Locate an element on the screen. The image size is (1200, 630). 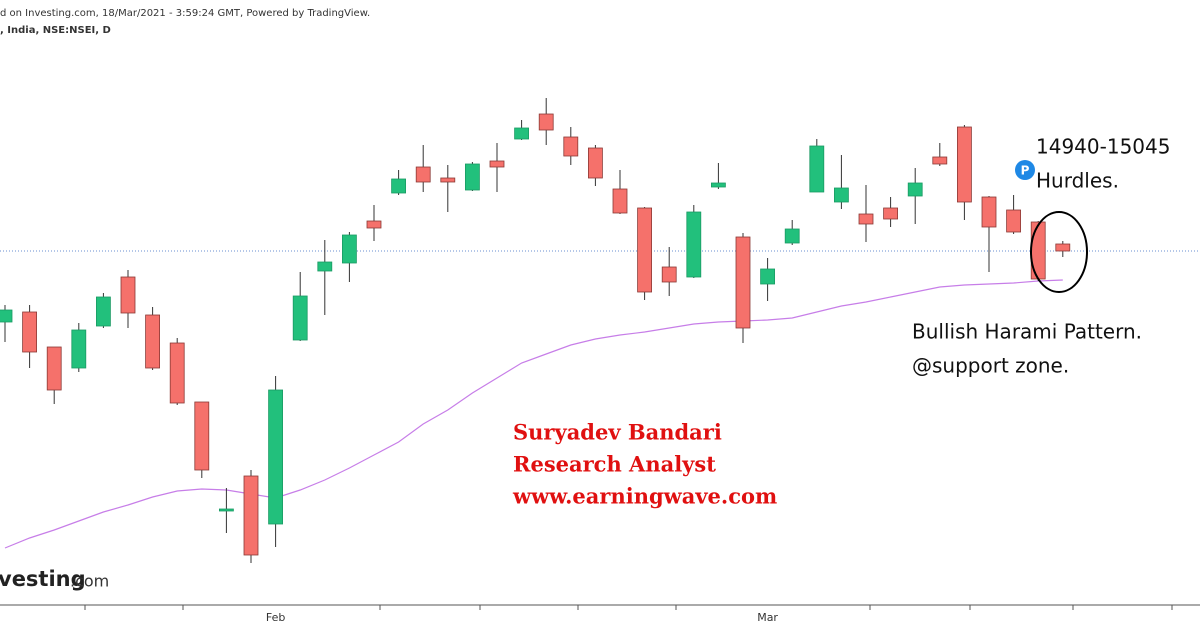
annotation: Bullish Harami Pattern. is located at coordinates (1027, 332).